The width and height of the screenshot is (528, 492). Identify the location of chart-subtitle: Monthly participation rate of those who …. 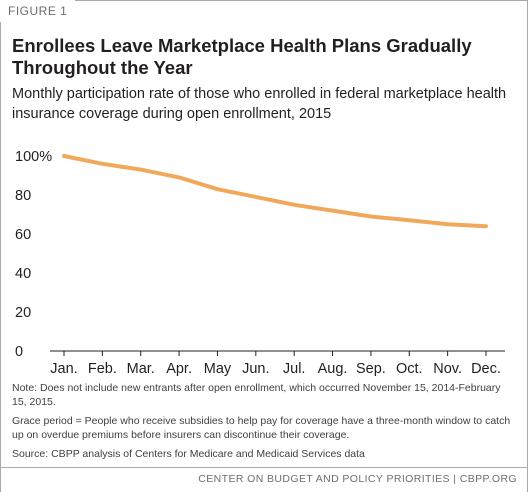
(259, 104).